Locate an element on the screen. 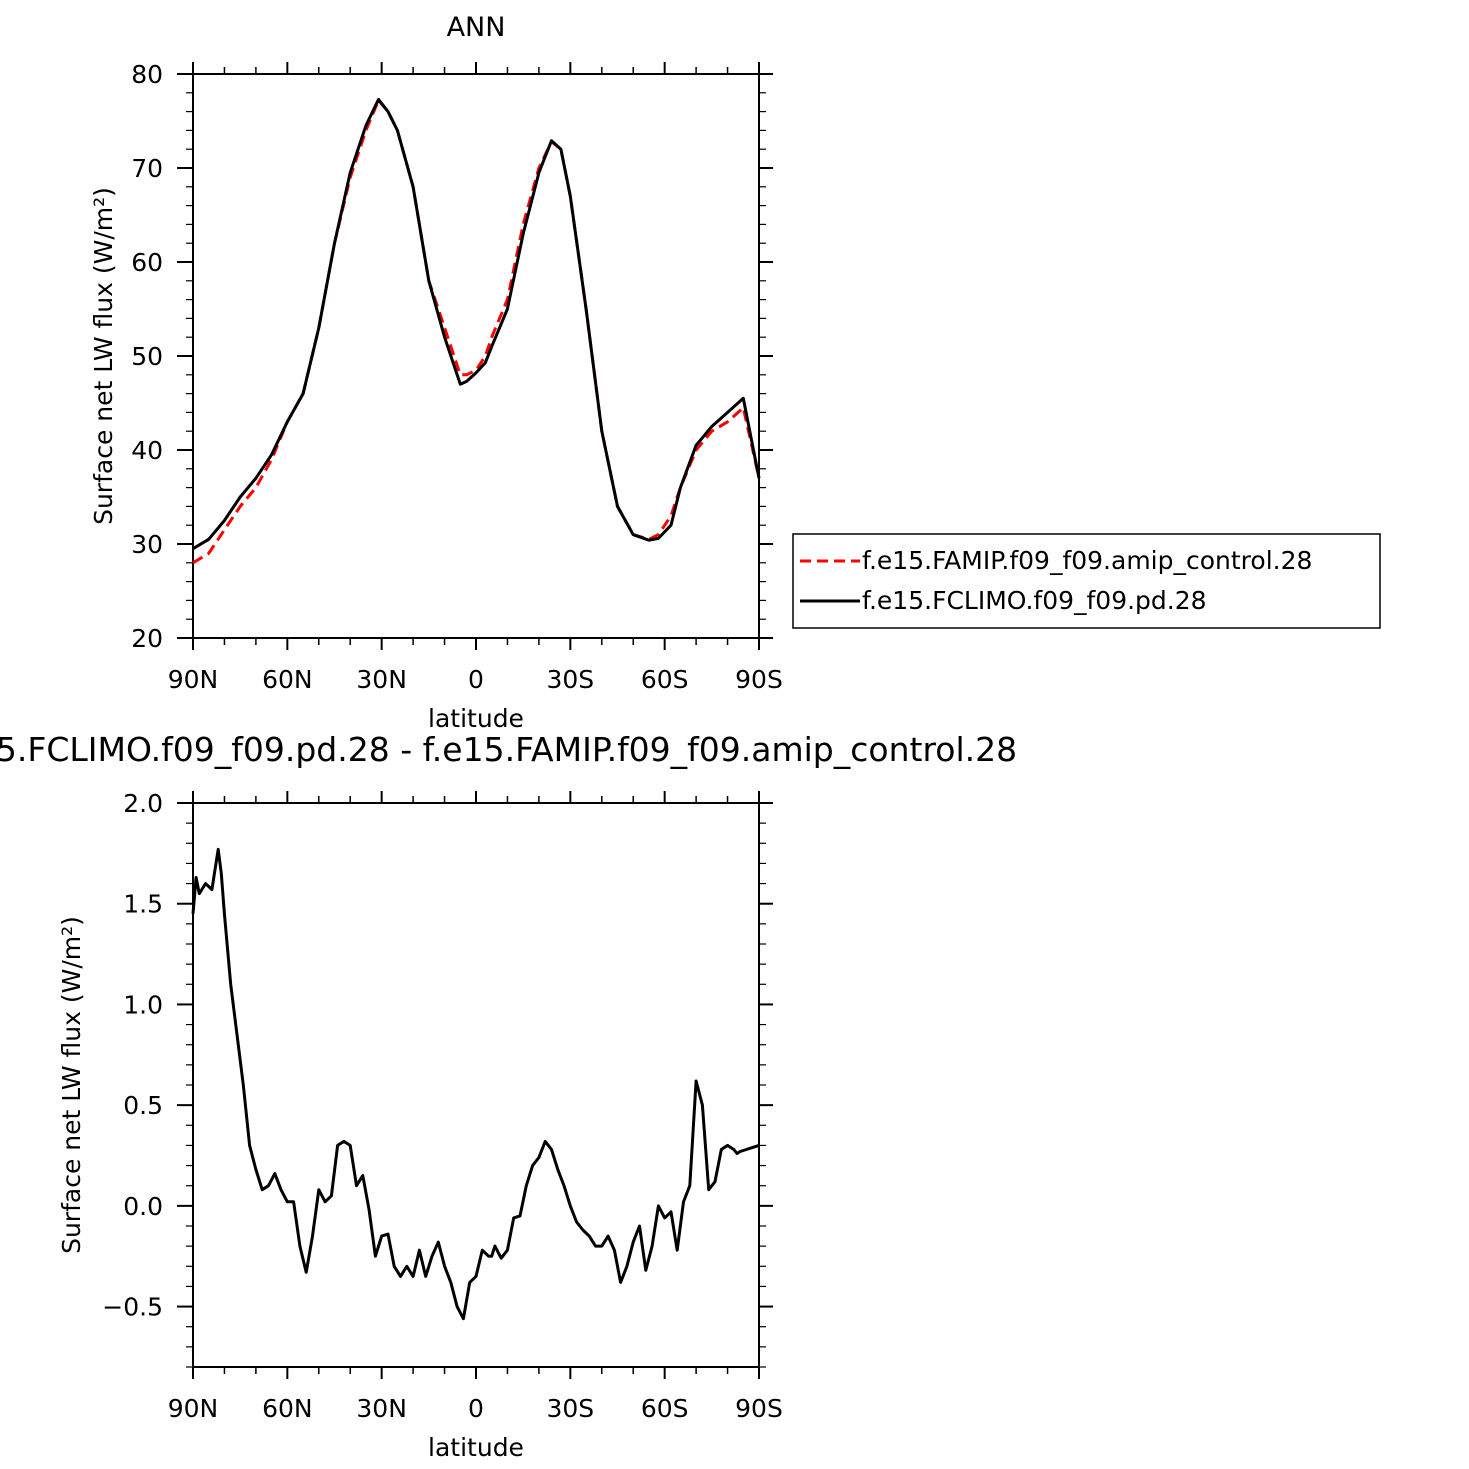 The width and height of the screenshot is (1469, 1469). bottom-x-tick-label: 30N is located at coordinates (381, 1408).